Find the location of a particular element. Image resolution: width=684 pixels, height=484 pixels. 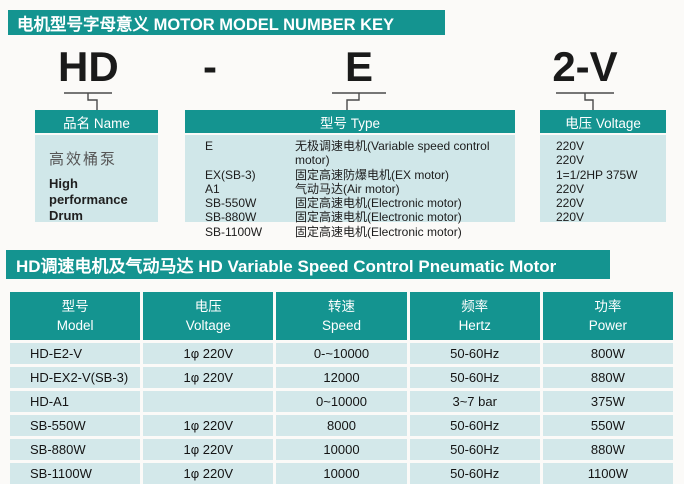

name-column-body: 高效桶泵 High performance Drum is located at coordinates (96, 179).